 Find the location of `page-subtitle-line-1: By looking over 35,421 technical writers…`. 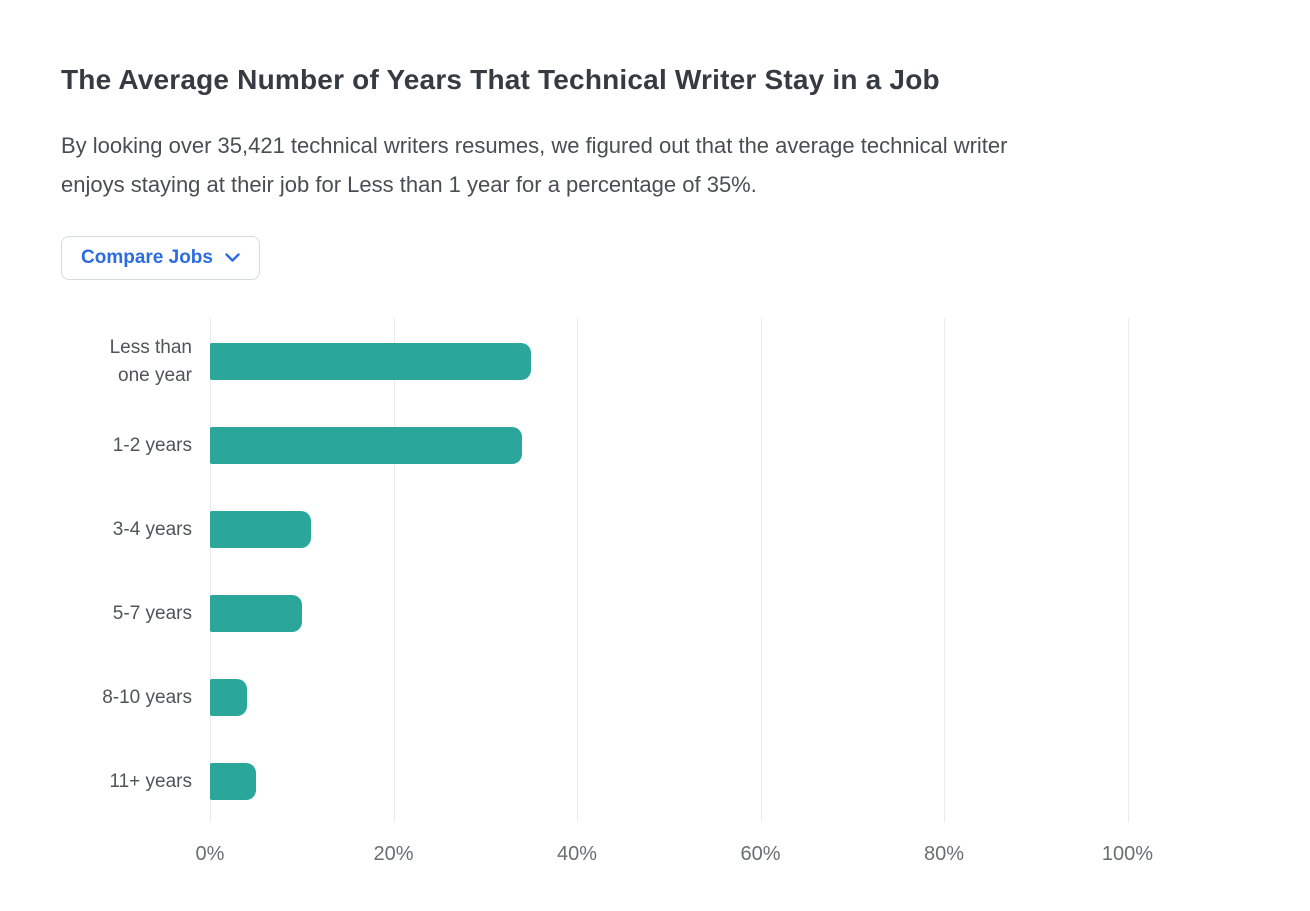

page-subtitle-line-1: By looking over 35,421 technical writers… is located at coordinates (534, 145).